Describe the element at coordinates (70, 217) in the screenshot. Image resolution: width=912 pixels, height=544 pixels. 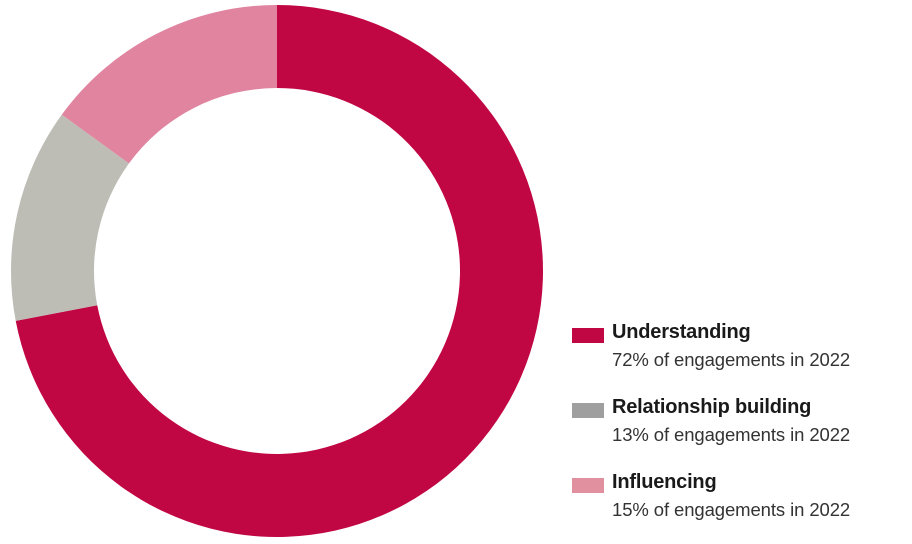
I see `donut-slice-relationship-building` at that location.